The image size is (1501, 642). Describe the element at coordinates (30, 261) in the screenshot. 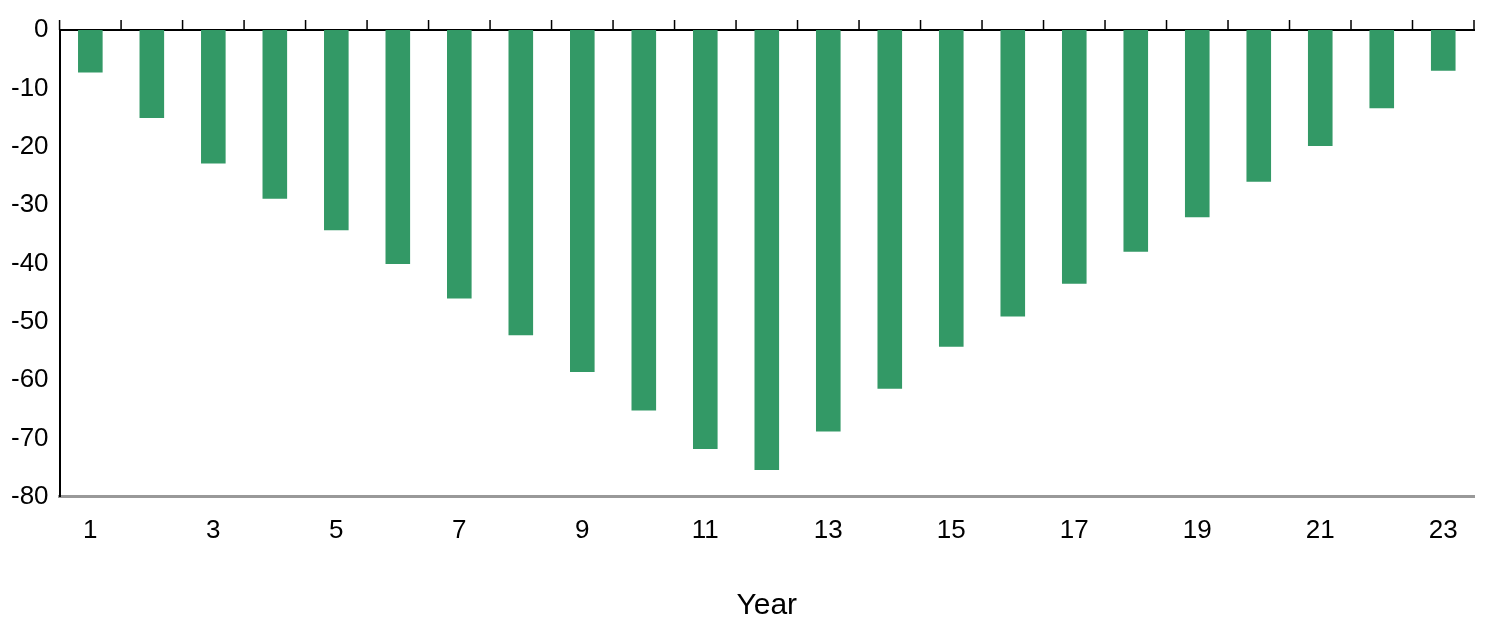

I see `y-tick-label: -40` at that location.